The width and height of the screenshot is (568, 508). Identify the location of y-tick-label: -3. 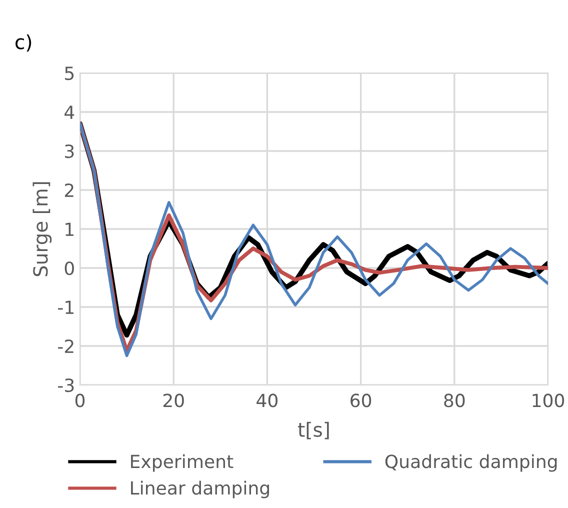
(66, 385).